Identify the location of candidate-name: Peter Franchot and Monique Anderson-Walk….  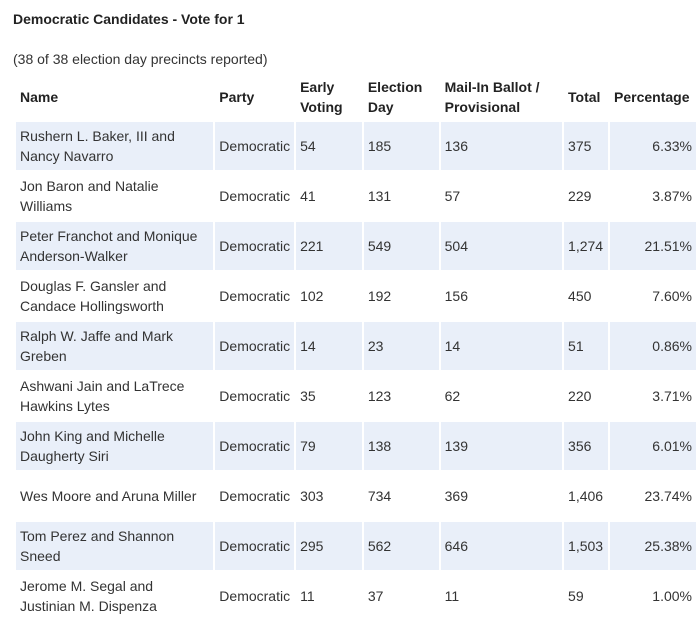
(115, 246).